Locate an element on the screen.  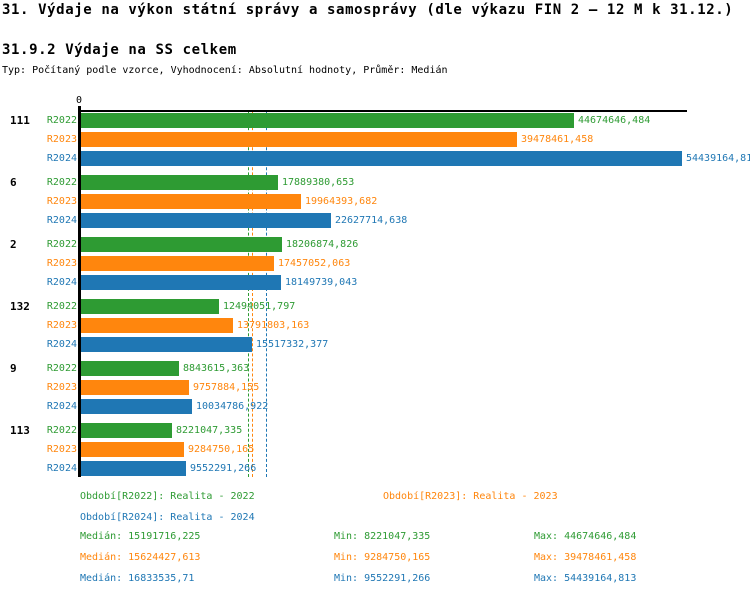
bar-132-r2024 is located at coordinates (166, 344).